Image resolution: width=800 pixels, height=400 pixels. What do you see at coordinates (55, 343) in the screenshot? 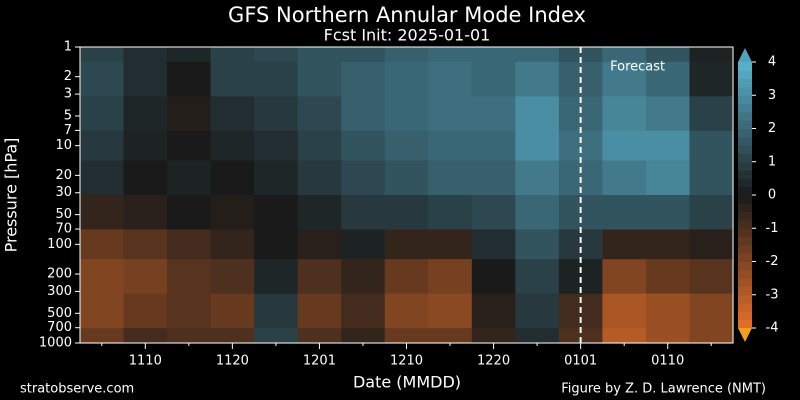
I see `y-tick-label: 1000` at bounding box center [55, 343].